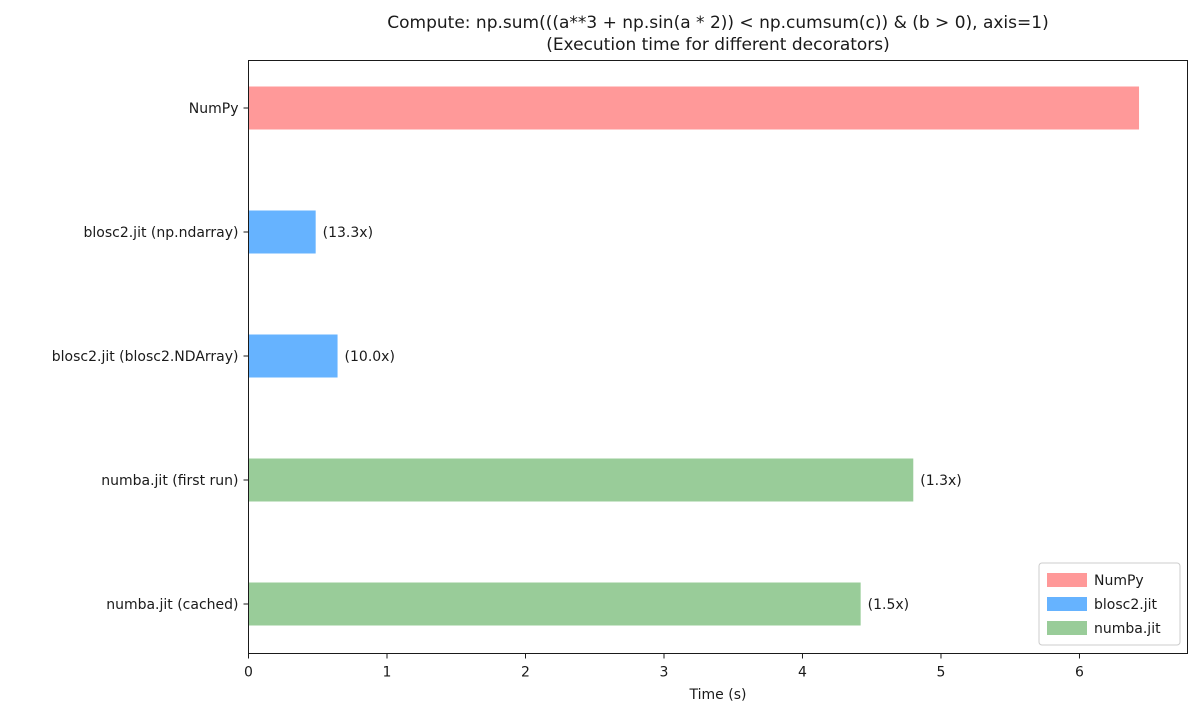 Image resolution: width=1200 pixels, height=716 pixels. I want to click on bar-value-label: (1.5x), so click(888, 605).